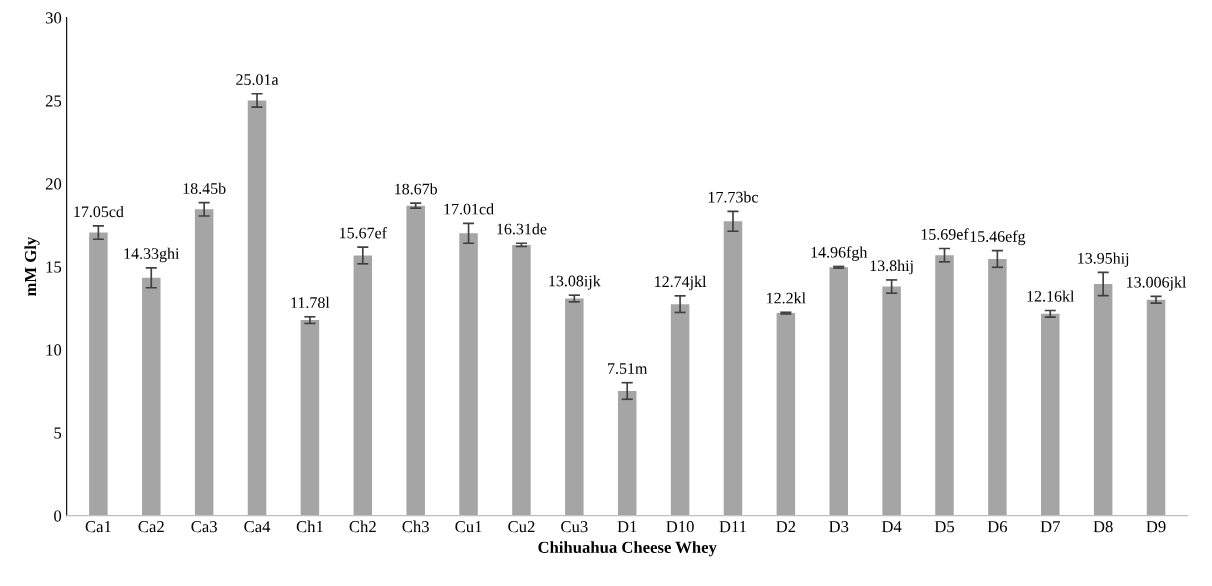  Describe the element at coordinates (204, 527) in the screenshot. I see `x-tick-label: Ca3` at that location.